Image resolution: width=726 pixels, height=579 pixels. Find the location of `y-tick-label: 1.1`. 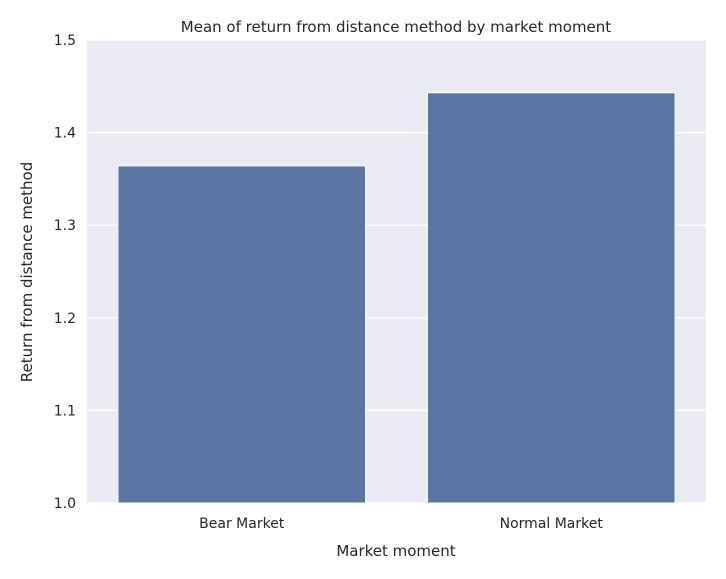

y-tick-label: 1.1 is located at coordinates (65, 411).